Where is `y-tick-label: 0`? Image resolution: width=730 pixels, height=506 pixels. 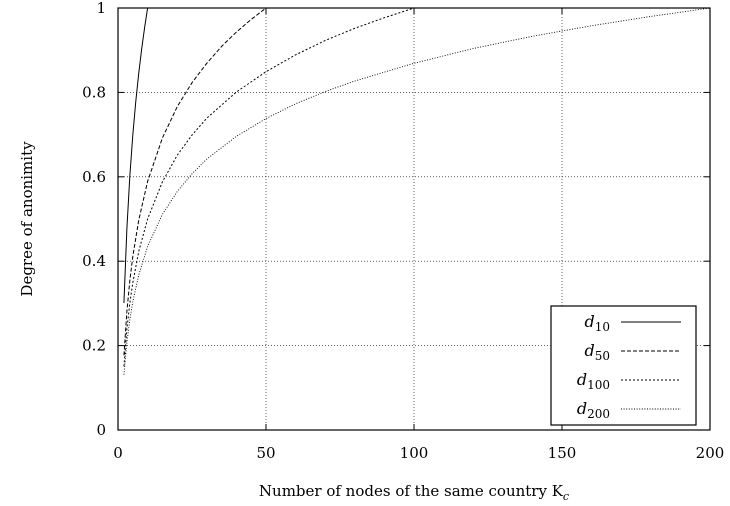 y-tick-label: 0 is located at coordinates (101, 430).